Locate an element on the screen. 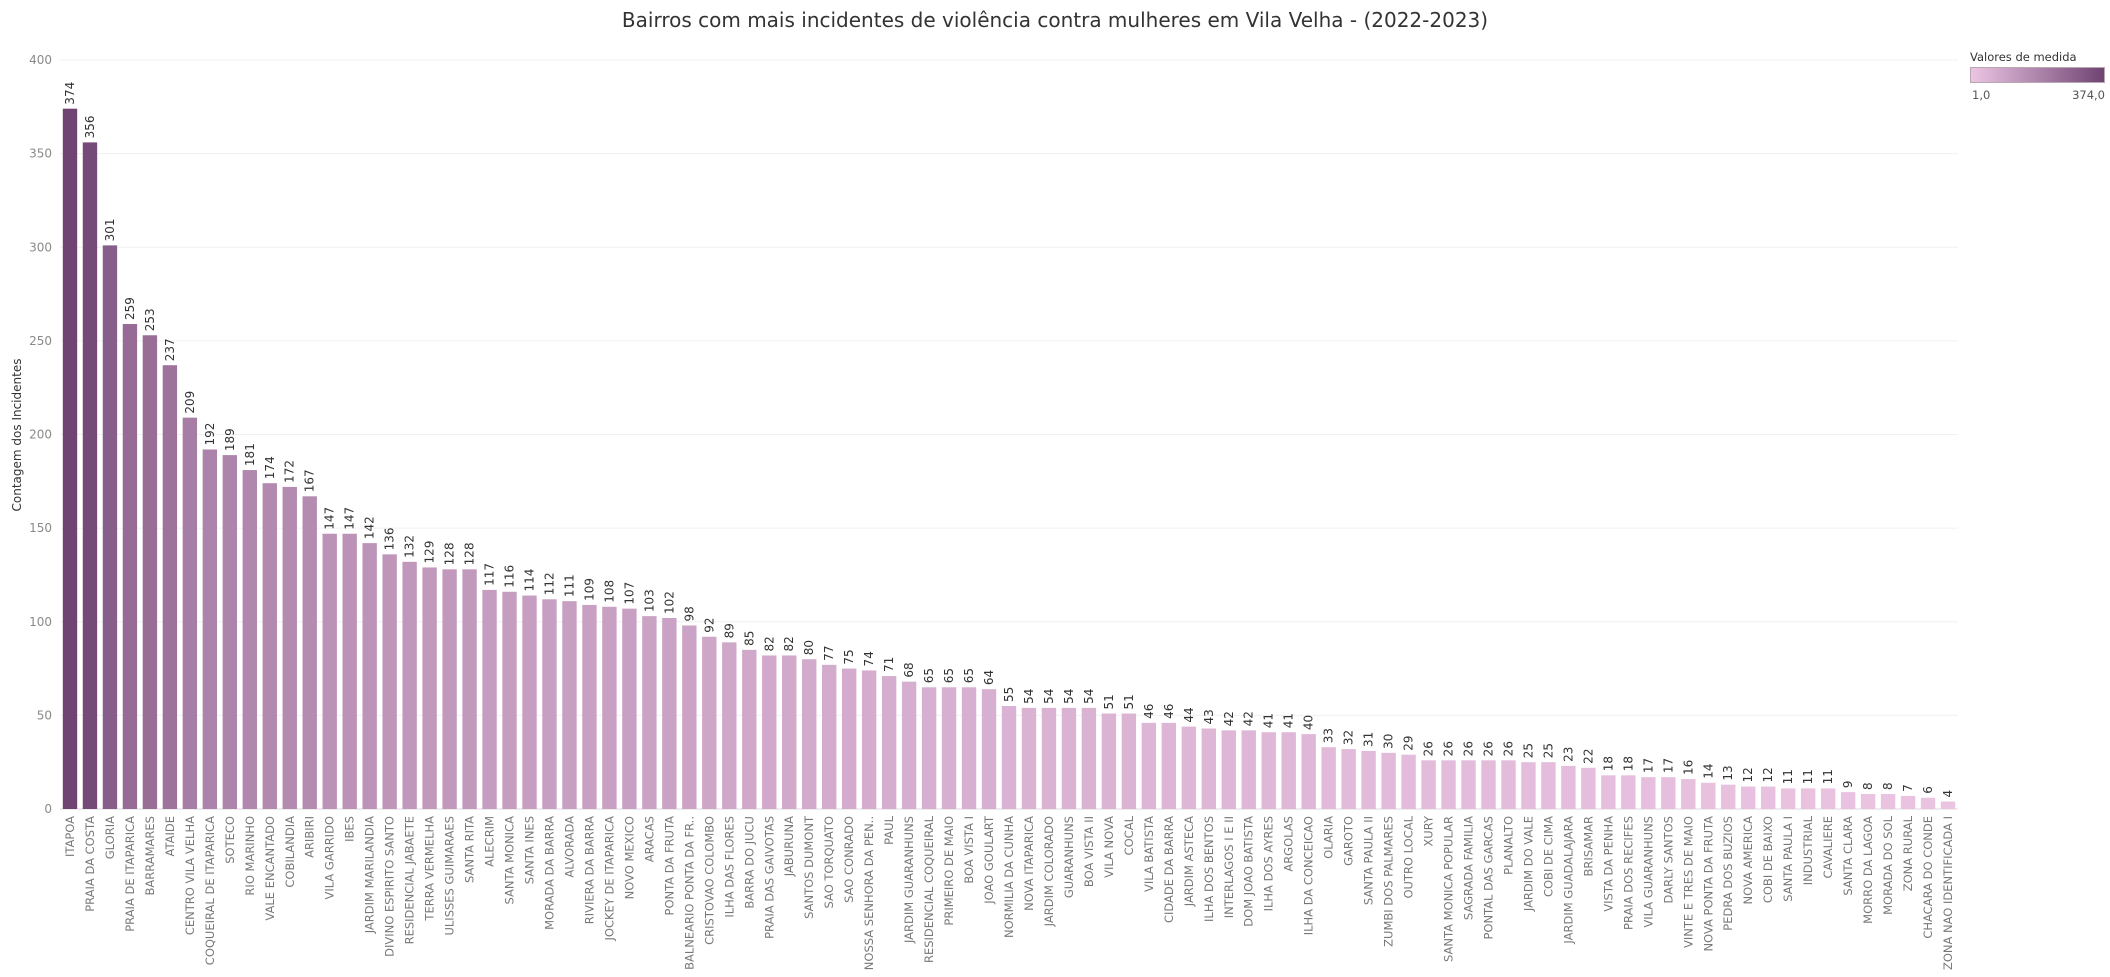  data-label: 46 is located at coordinates (1169, 711).